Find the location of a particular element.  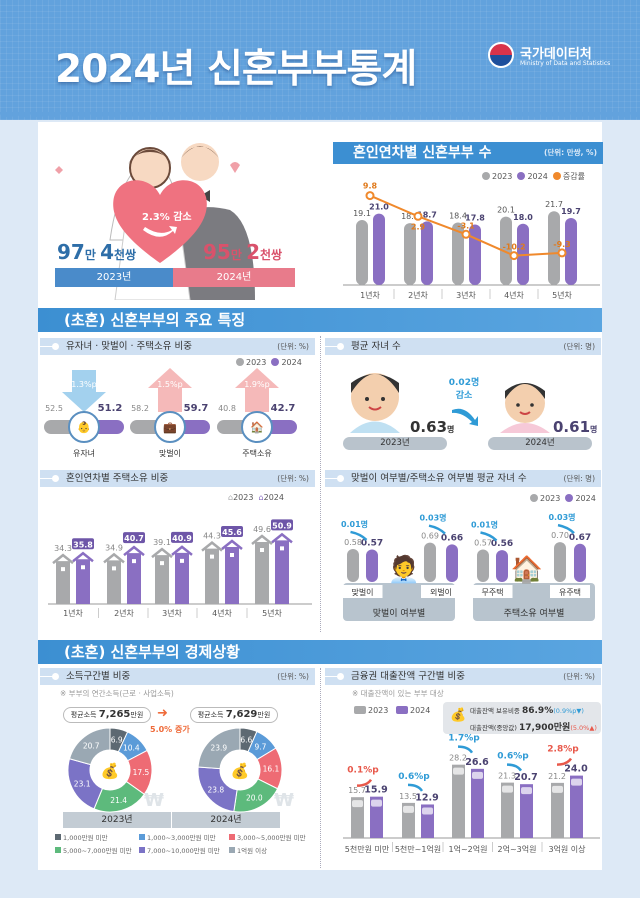

header-wave is located at coordinates (320, 118).